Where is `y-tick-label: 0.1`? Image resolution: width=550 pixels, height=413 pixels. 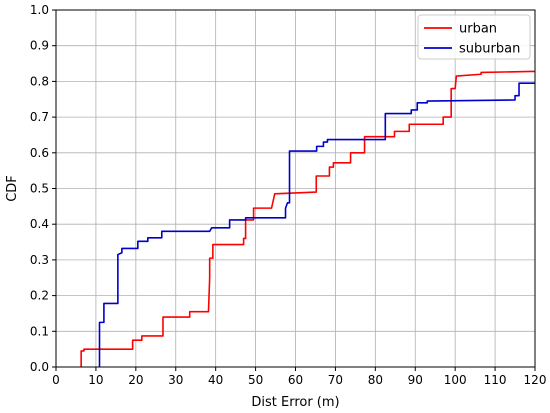 y-tick-label: 0.1 is located at coordinates (39, 331).